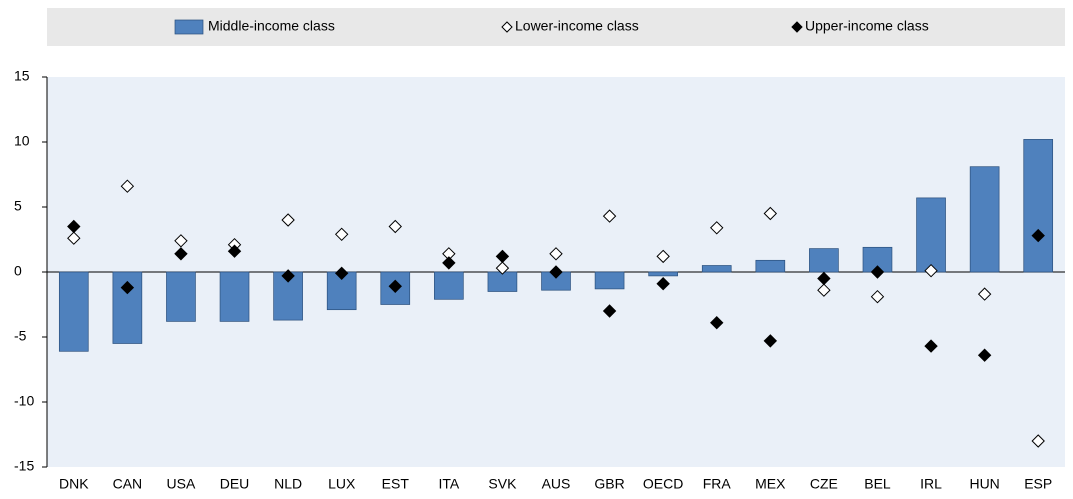 The image size is (1073, 499). What do you see at coordinates (24, 401) in the screenshot?
I see `y-tick-label: -10` at bounding box center [24, 401].